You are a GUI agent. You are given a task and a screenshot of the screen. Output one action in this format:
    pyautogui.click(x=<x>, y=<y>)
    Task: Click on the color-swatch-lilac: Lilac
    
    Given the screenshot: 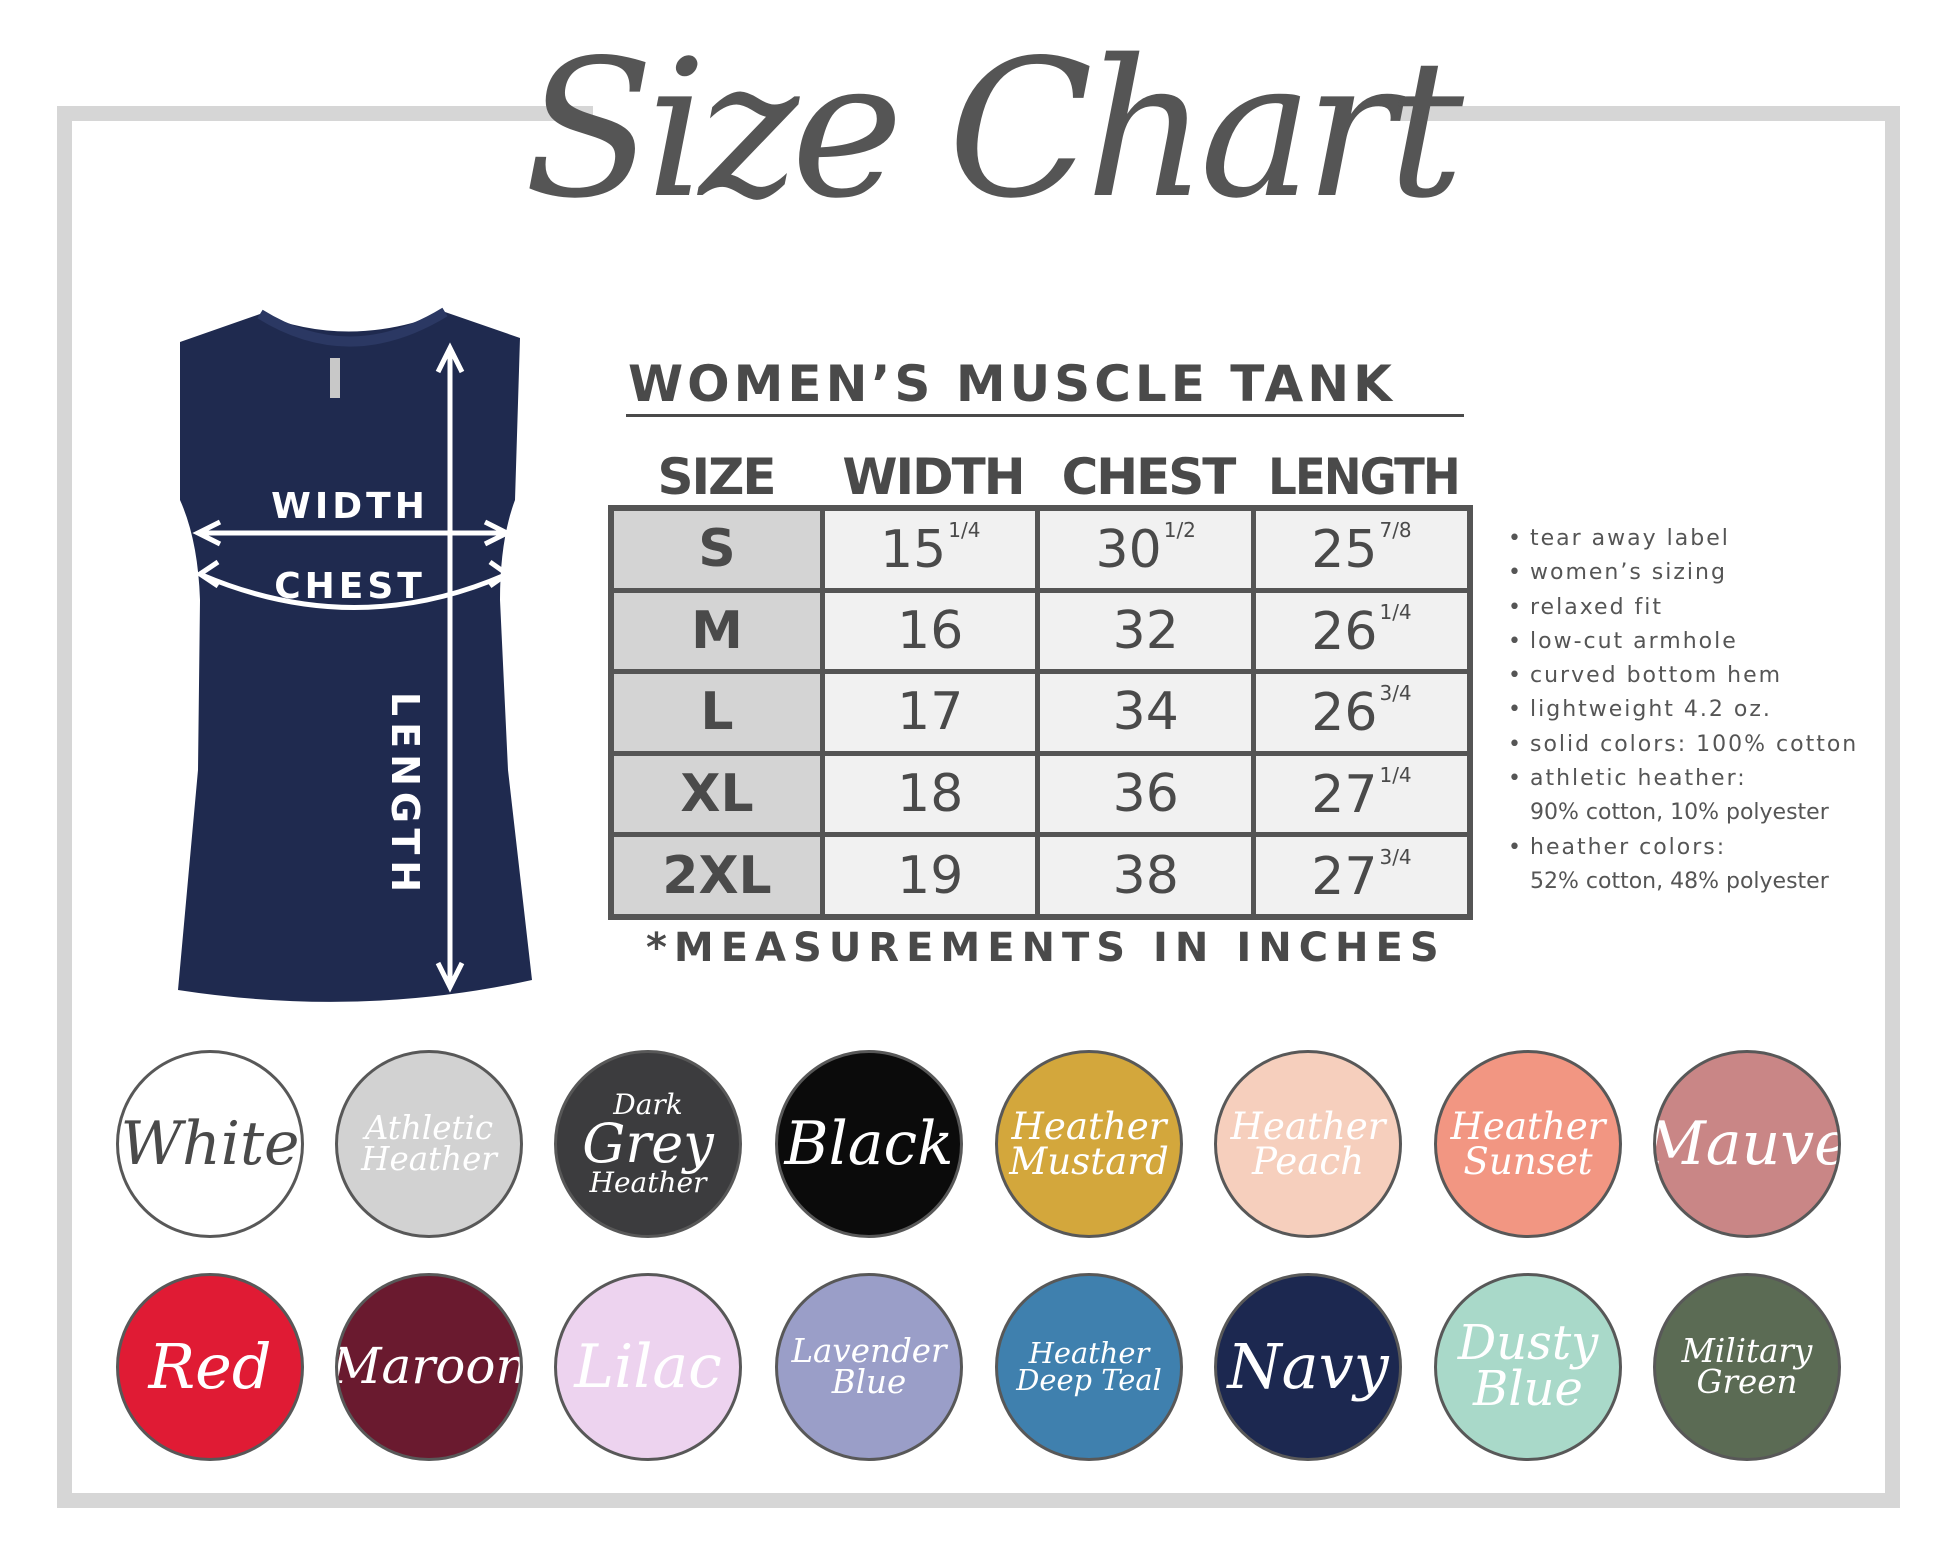 What is the action you would take?
    pyautogui.click(x=648, y=1367)
    